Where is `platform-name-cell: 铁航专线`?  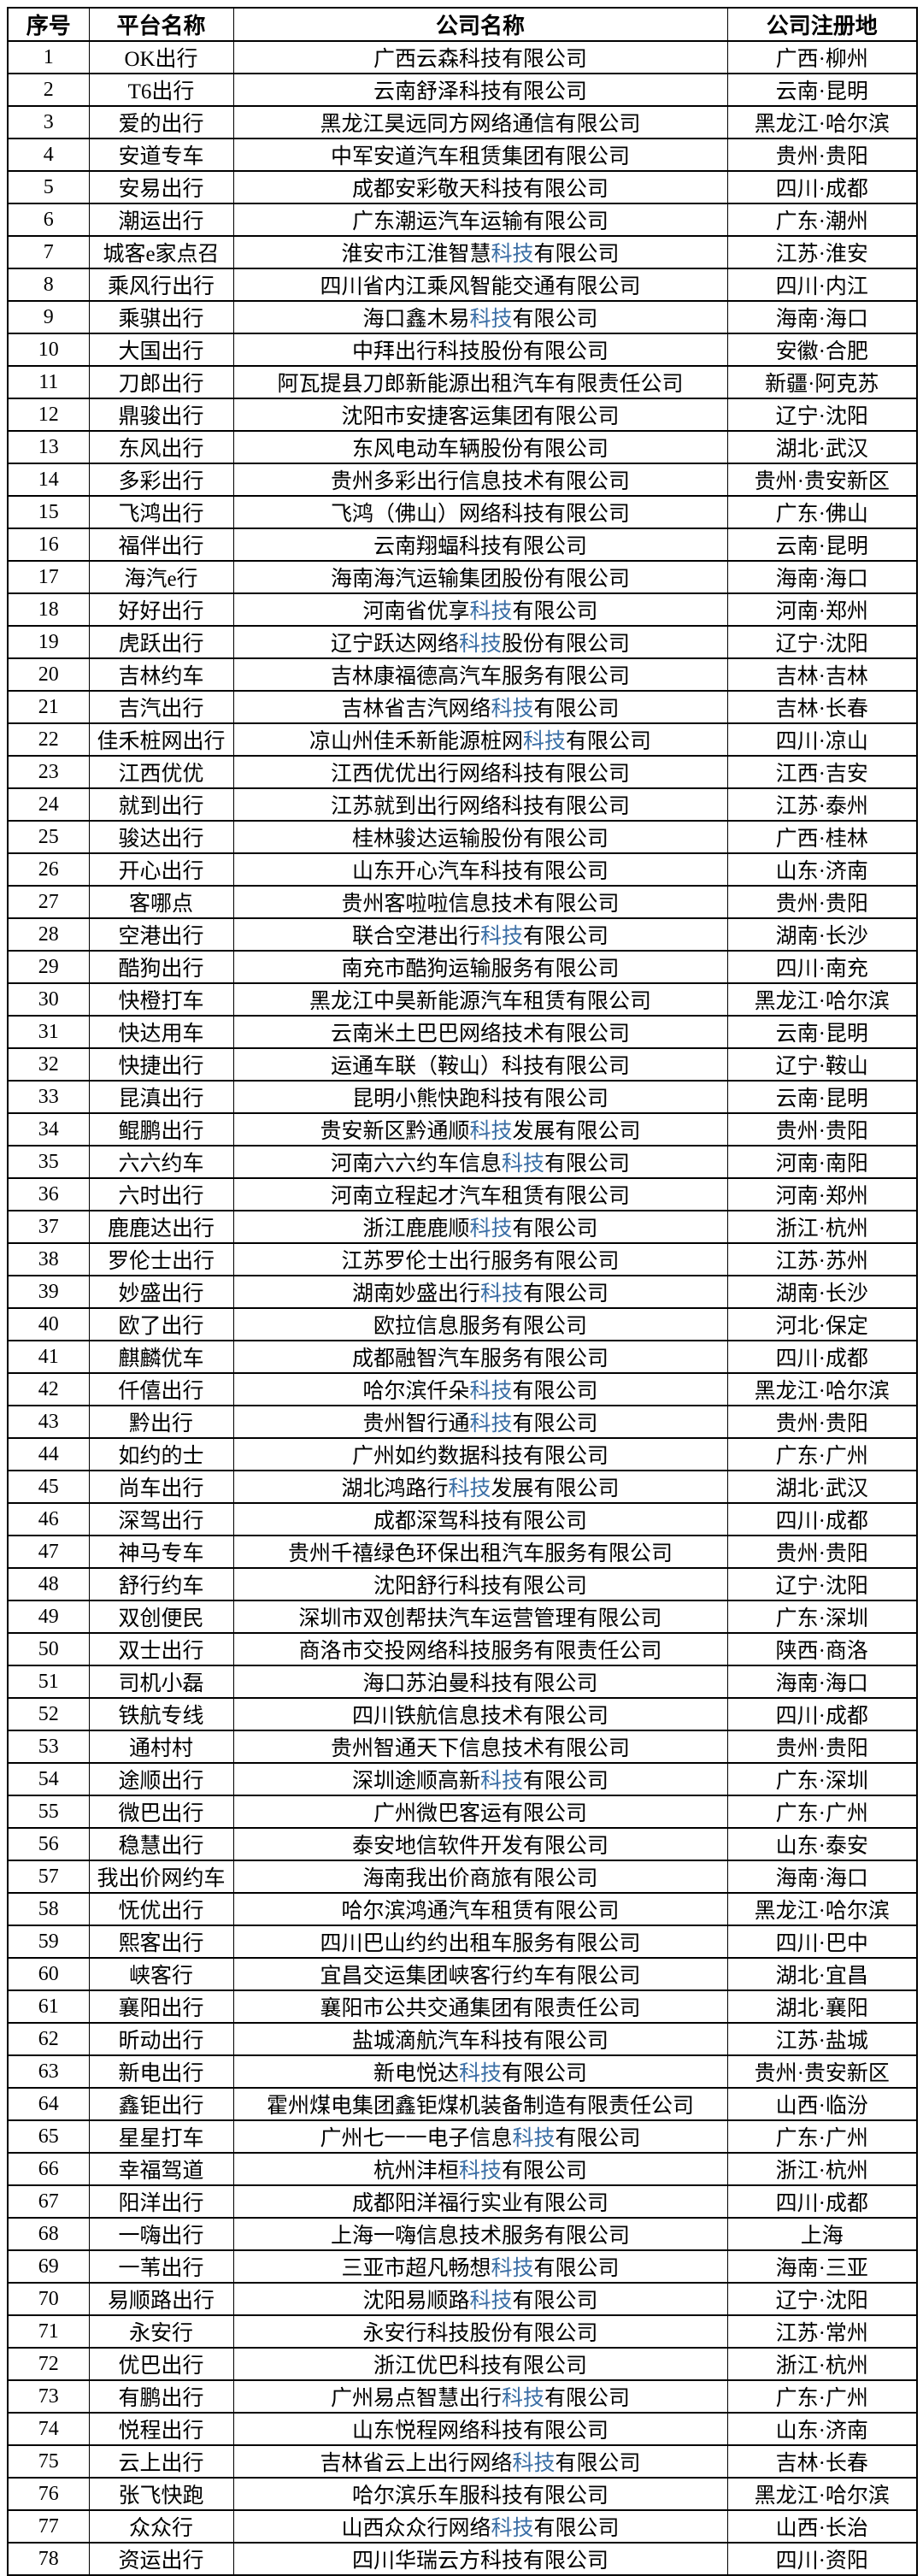 platform-name-cell: 铁航专线 is located at coordinates (161, 1714).